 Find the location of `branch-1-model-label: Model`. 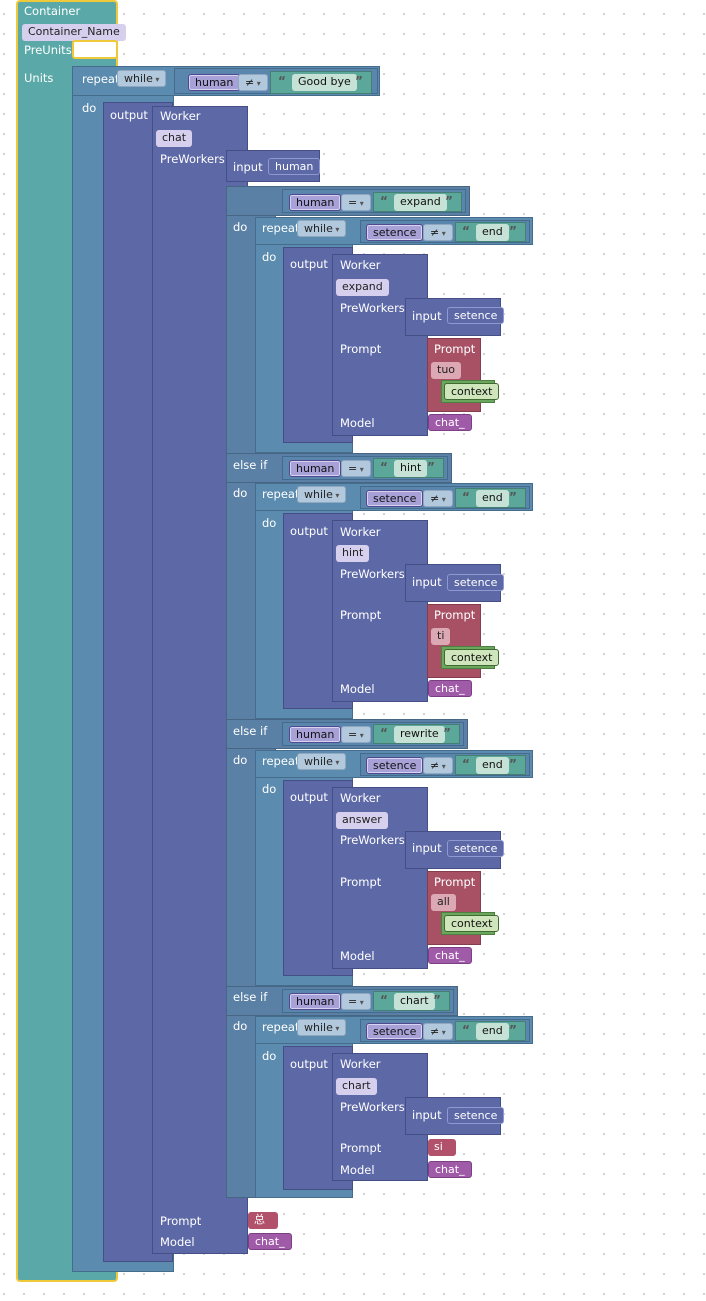

branch-1-model-label: Model is located at coordinates (357, 423).